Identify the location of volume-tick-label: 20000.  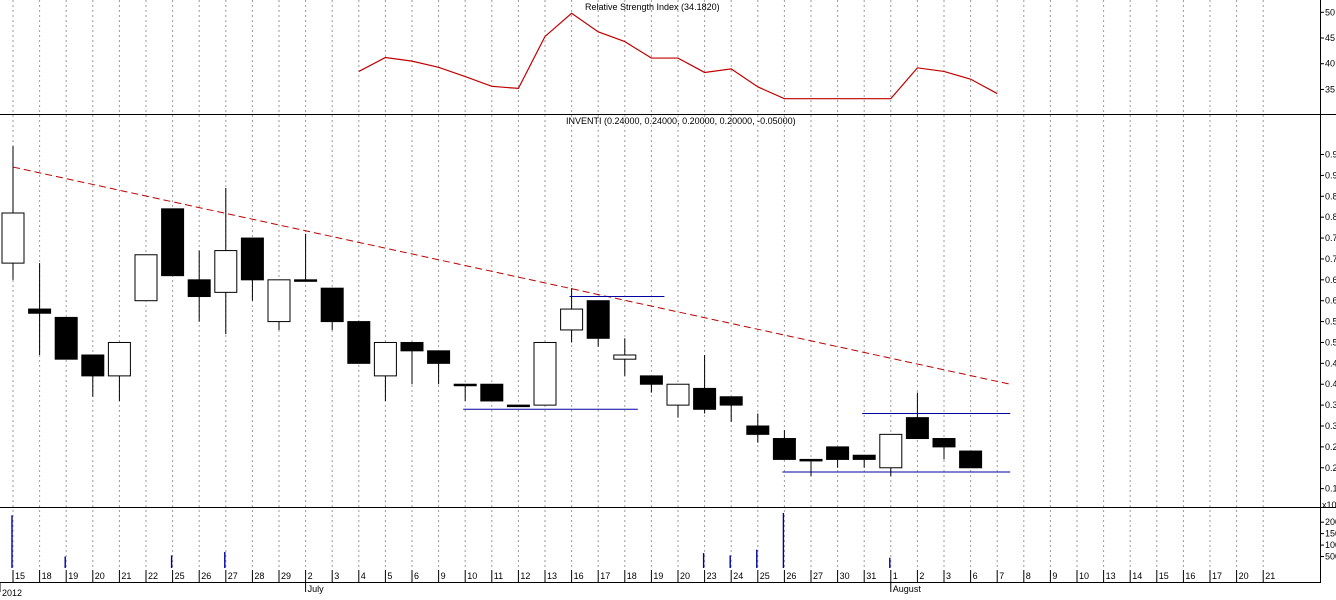
(1330, 522).